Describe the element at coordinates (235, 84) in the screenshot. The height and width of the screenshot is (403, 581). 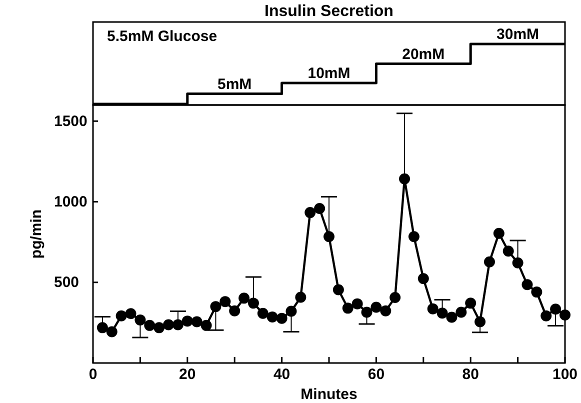
I see `annotation: 5mM` at that location.